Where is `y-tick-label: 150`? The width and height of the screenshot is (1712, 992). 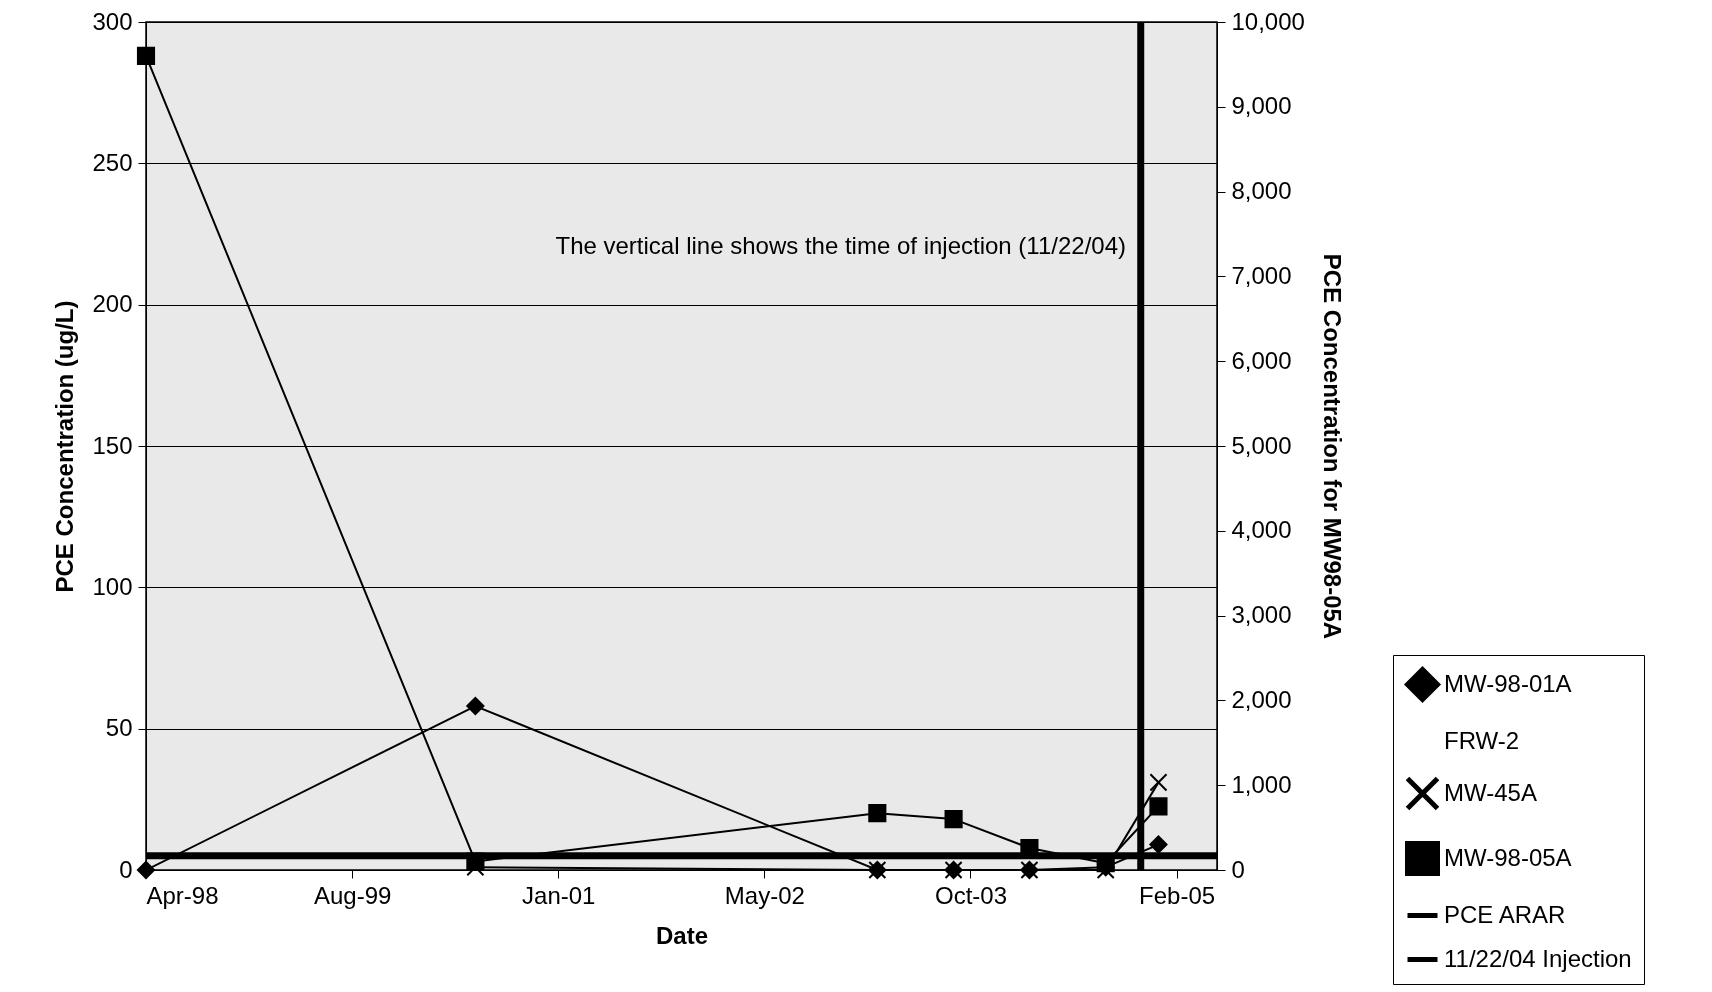
y-tick-label: 150 is located at coordinates (112, 445).